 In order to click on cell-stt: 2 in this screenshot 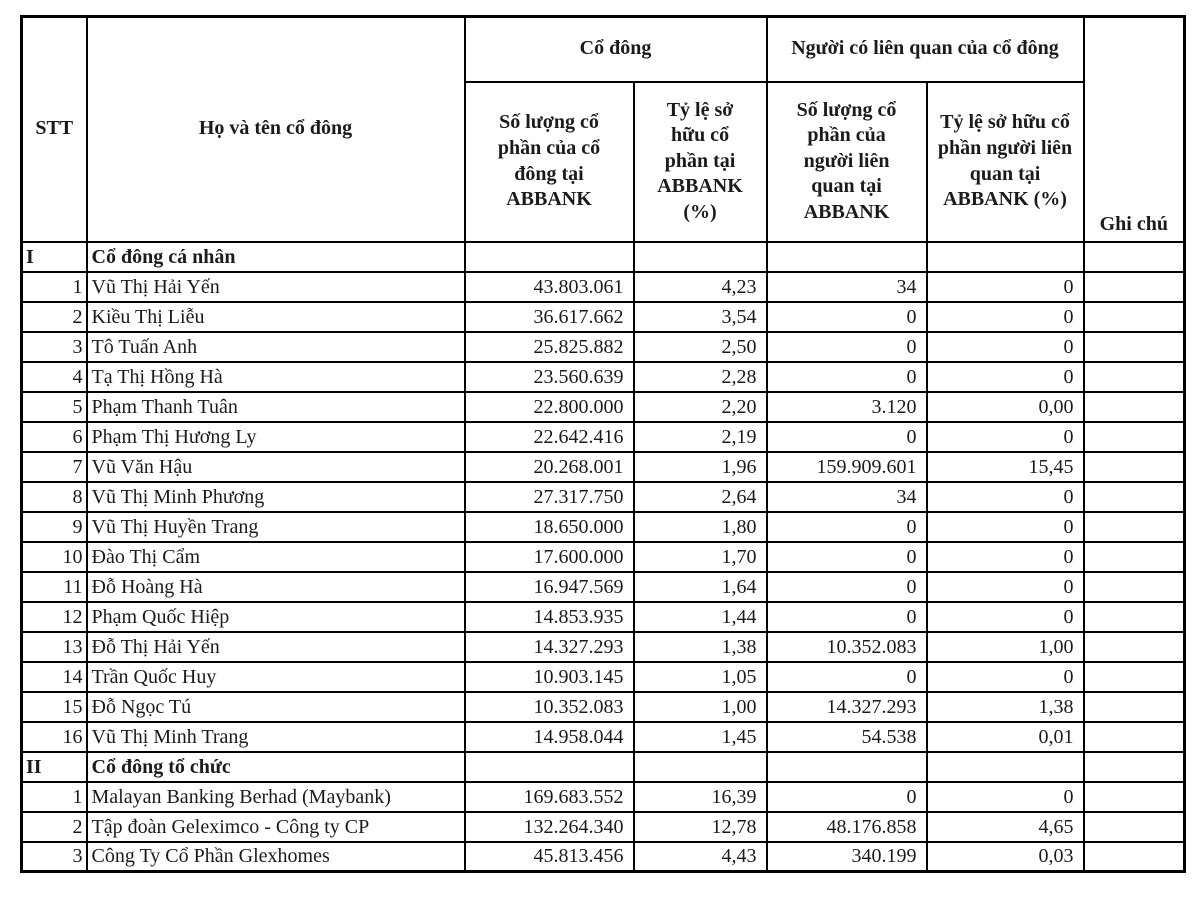, I will do `click(54, 316)`.